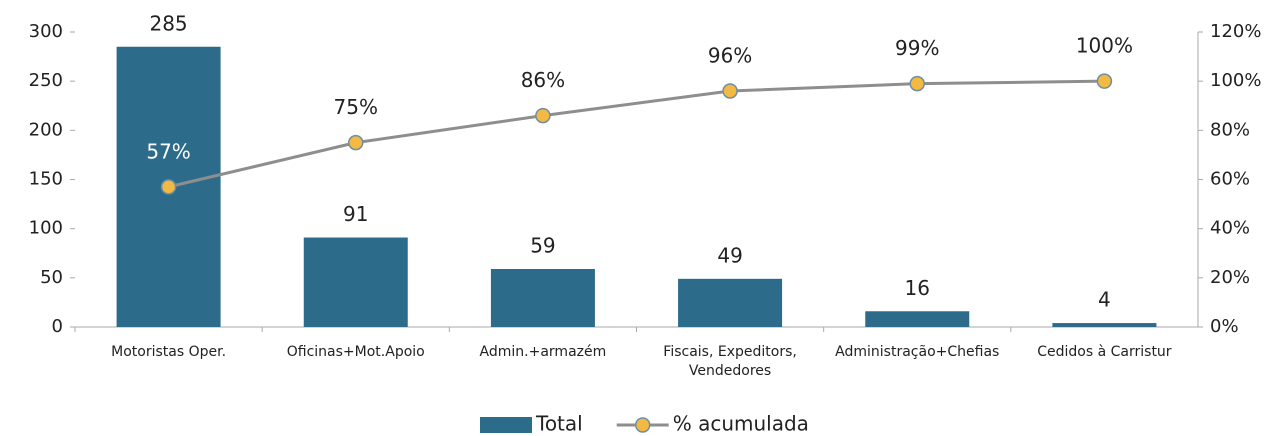 Image resolution: width=1287 pixels, height=436 pixels. What do you see at coordinates (46, 80) in the screenshot?
I see `y-tick-label: 250` at bounding box center [46, 80].